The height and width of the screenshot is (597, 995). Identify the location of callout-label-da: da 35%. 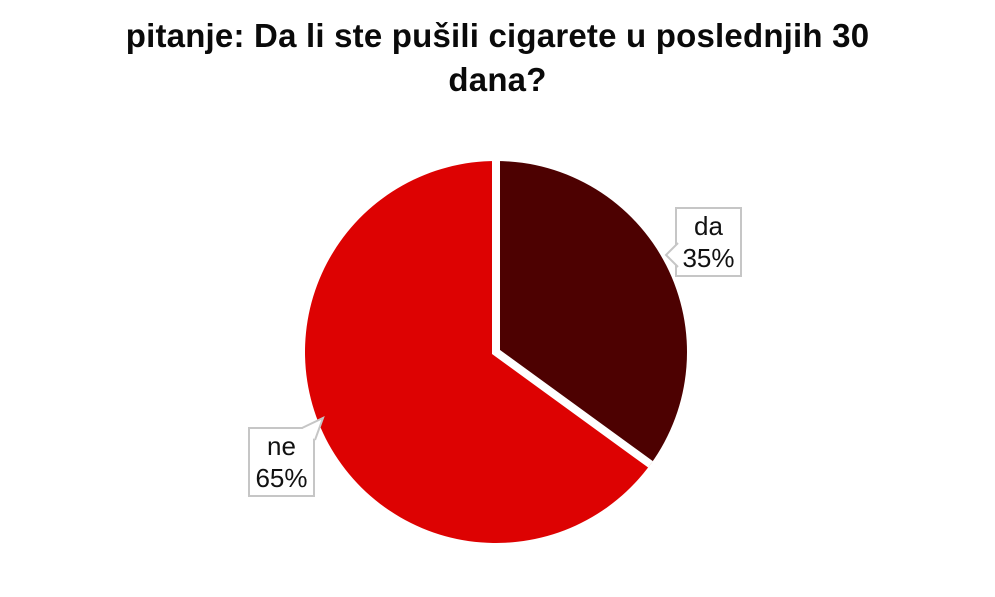
(703, 242).